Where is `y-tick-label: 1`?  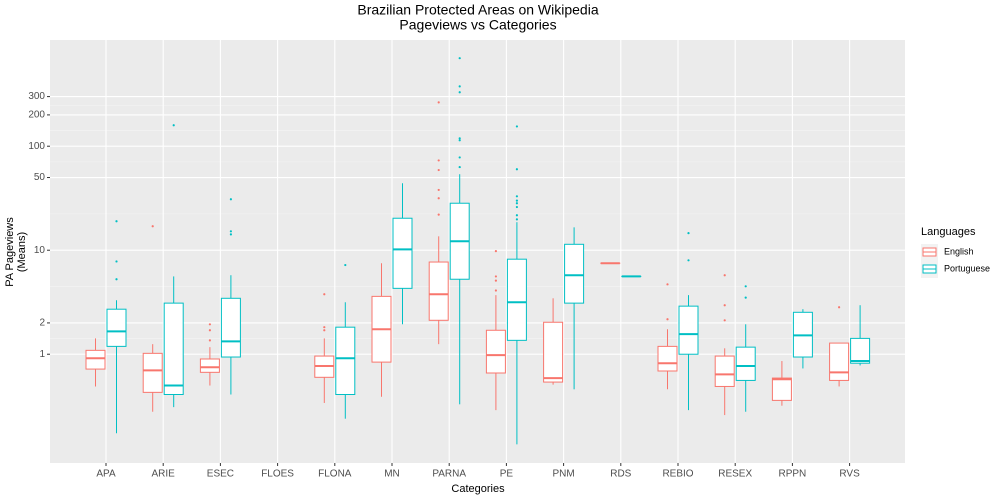 y-tick-label: 1 is located at coordinates (42, 354).